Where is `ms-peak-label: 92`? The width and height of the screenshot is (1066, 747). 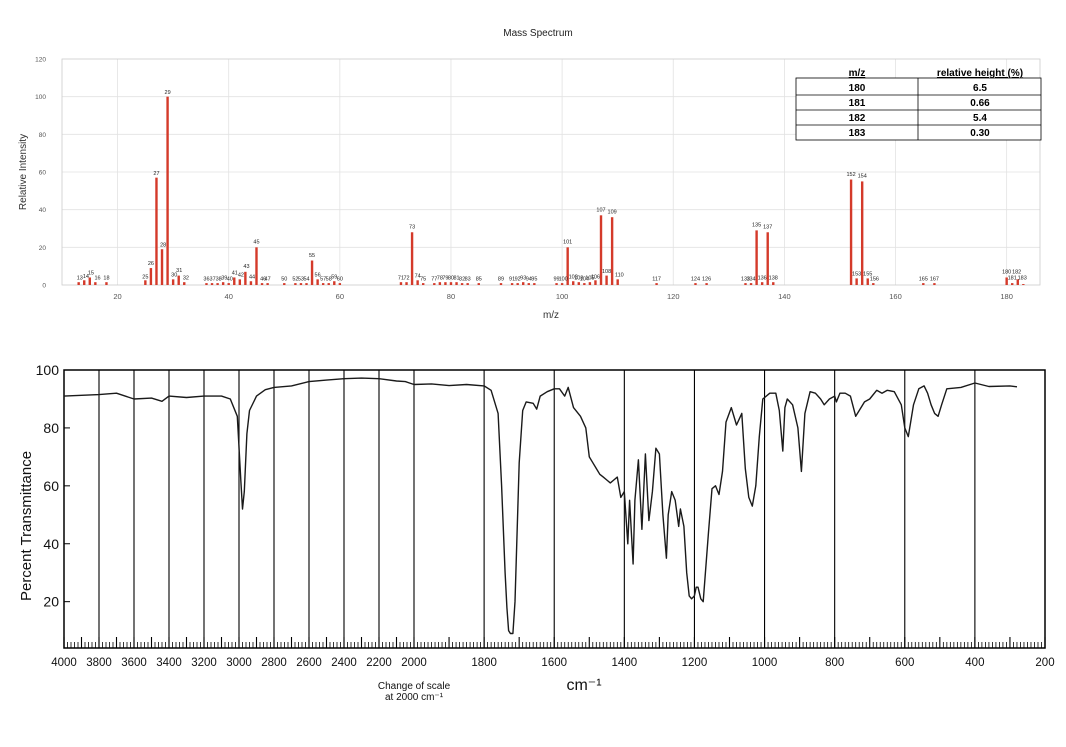
ms-peak-label: 92 is located at coordinates (518, 279).